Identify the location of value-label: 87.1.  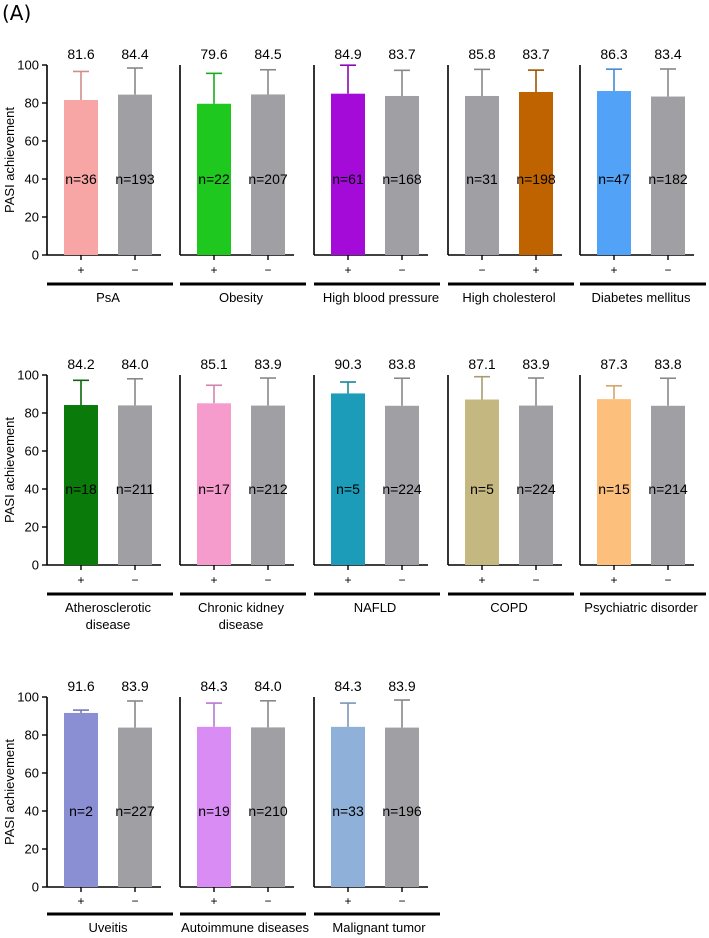
(481, 364).